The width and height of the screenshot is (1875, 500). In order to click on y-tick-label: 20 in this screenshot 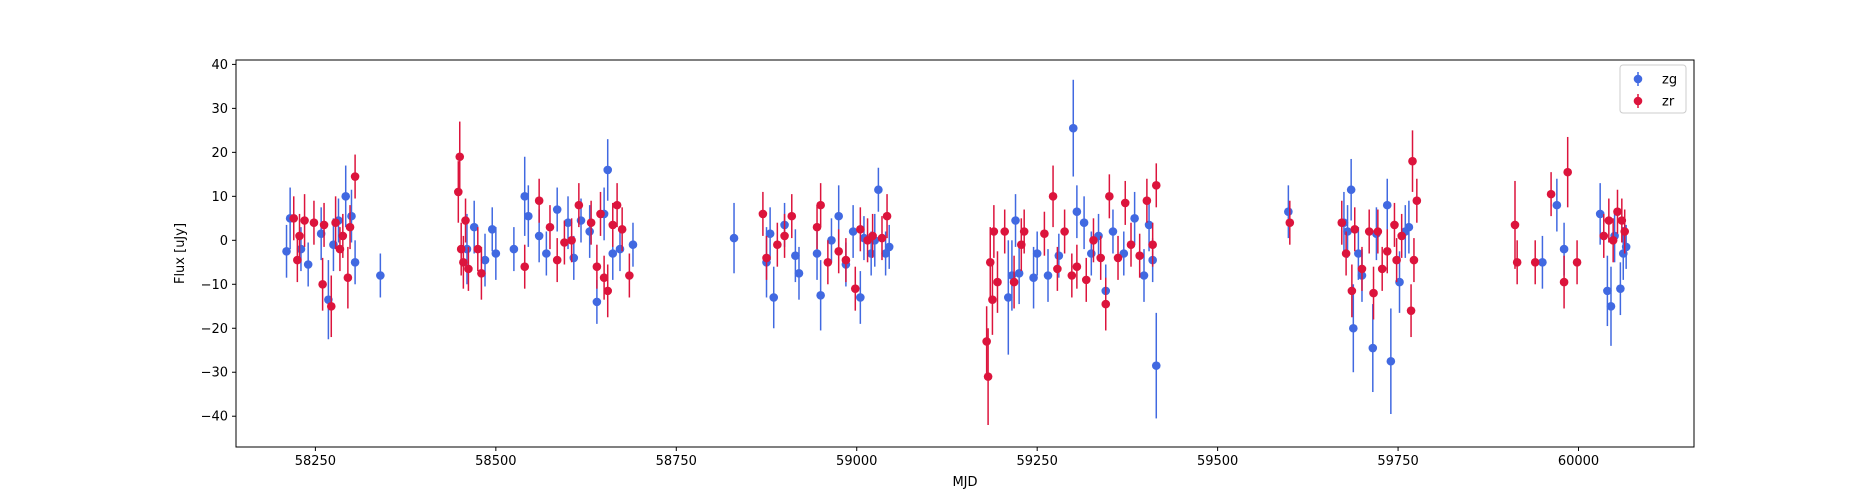, I will do `click(219, 153)`.